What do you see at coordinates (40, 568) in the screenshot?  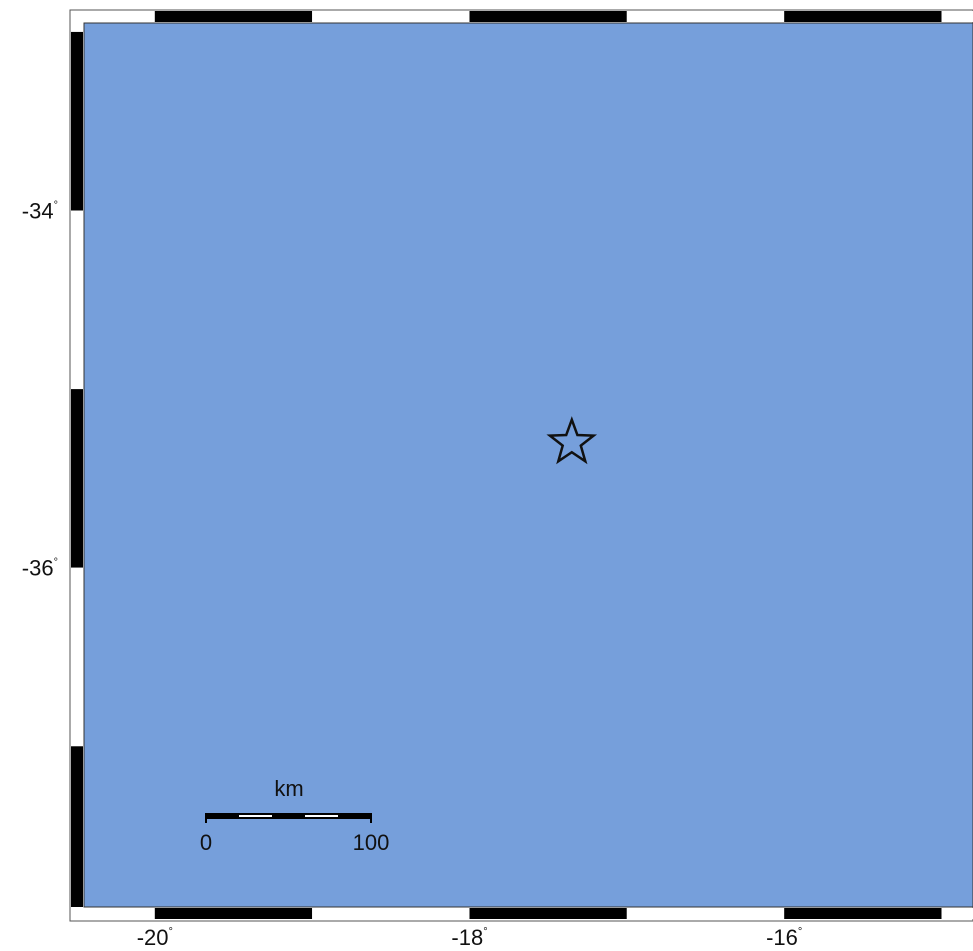 I see `latitude-tick-label: -36°` at bounding box center [40, 568].